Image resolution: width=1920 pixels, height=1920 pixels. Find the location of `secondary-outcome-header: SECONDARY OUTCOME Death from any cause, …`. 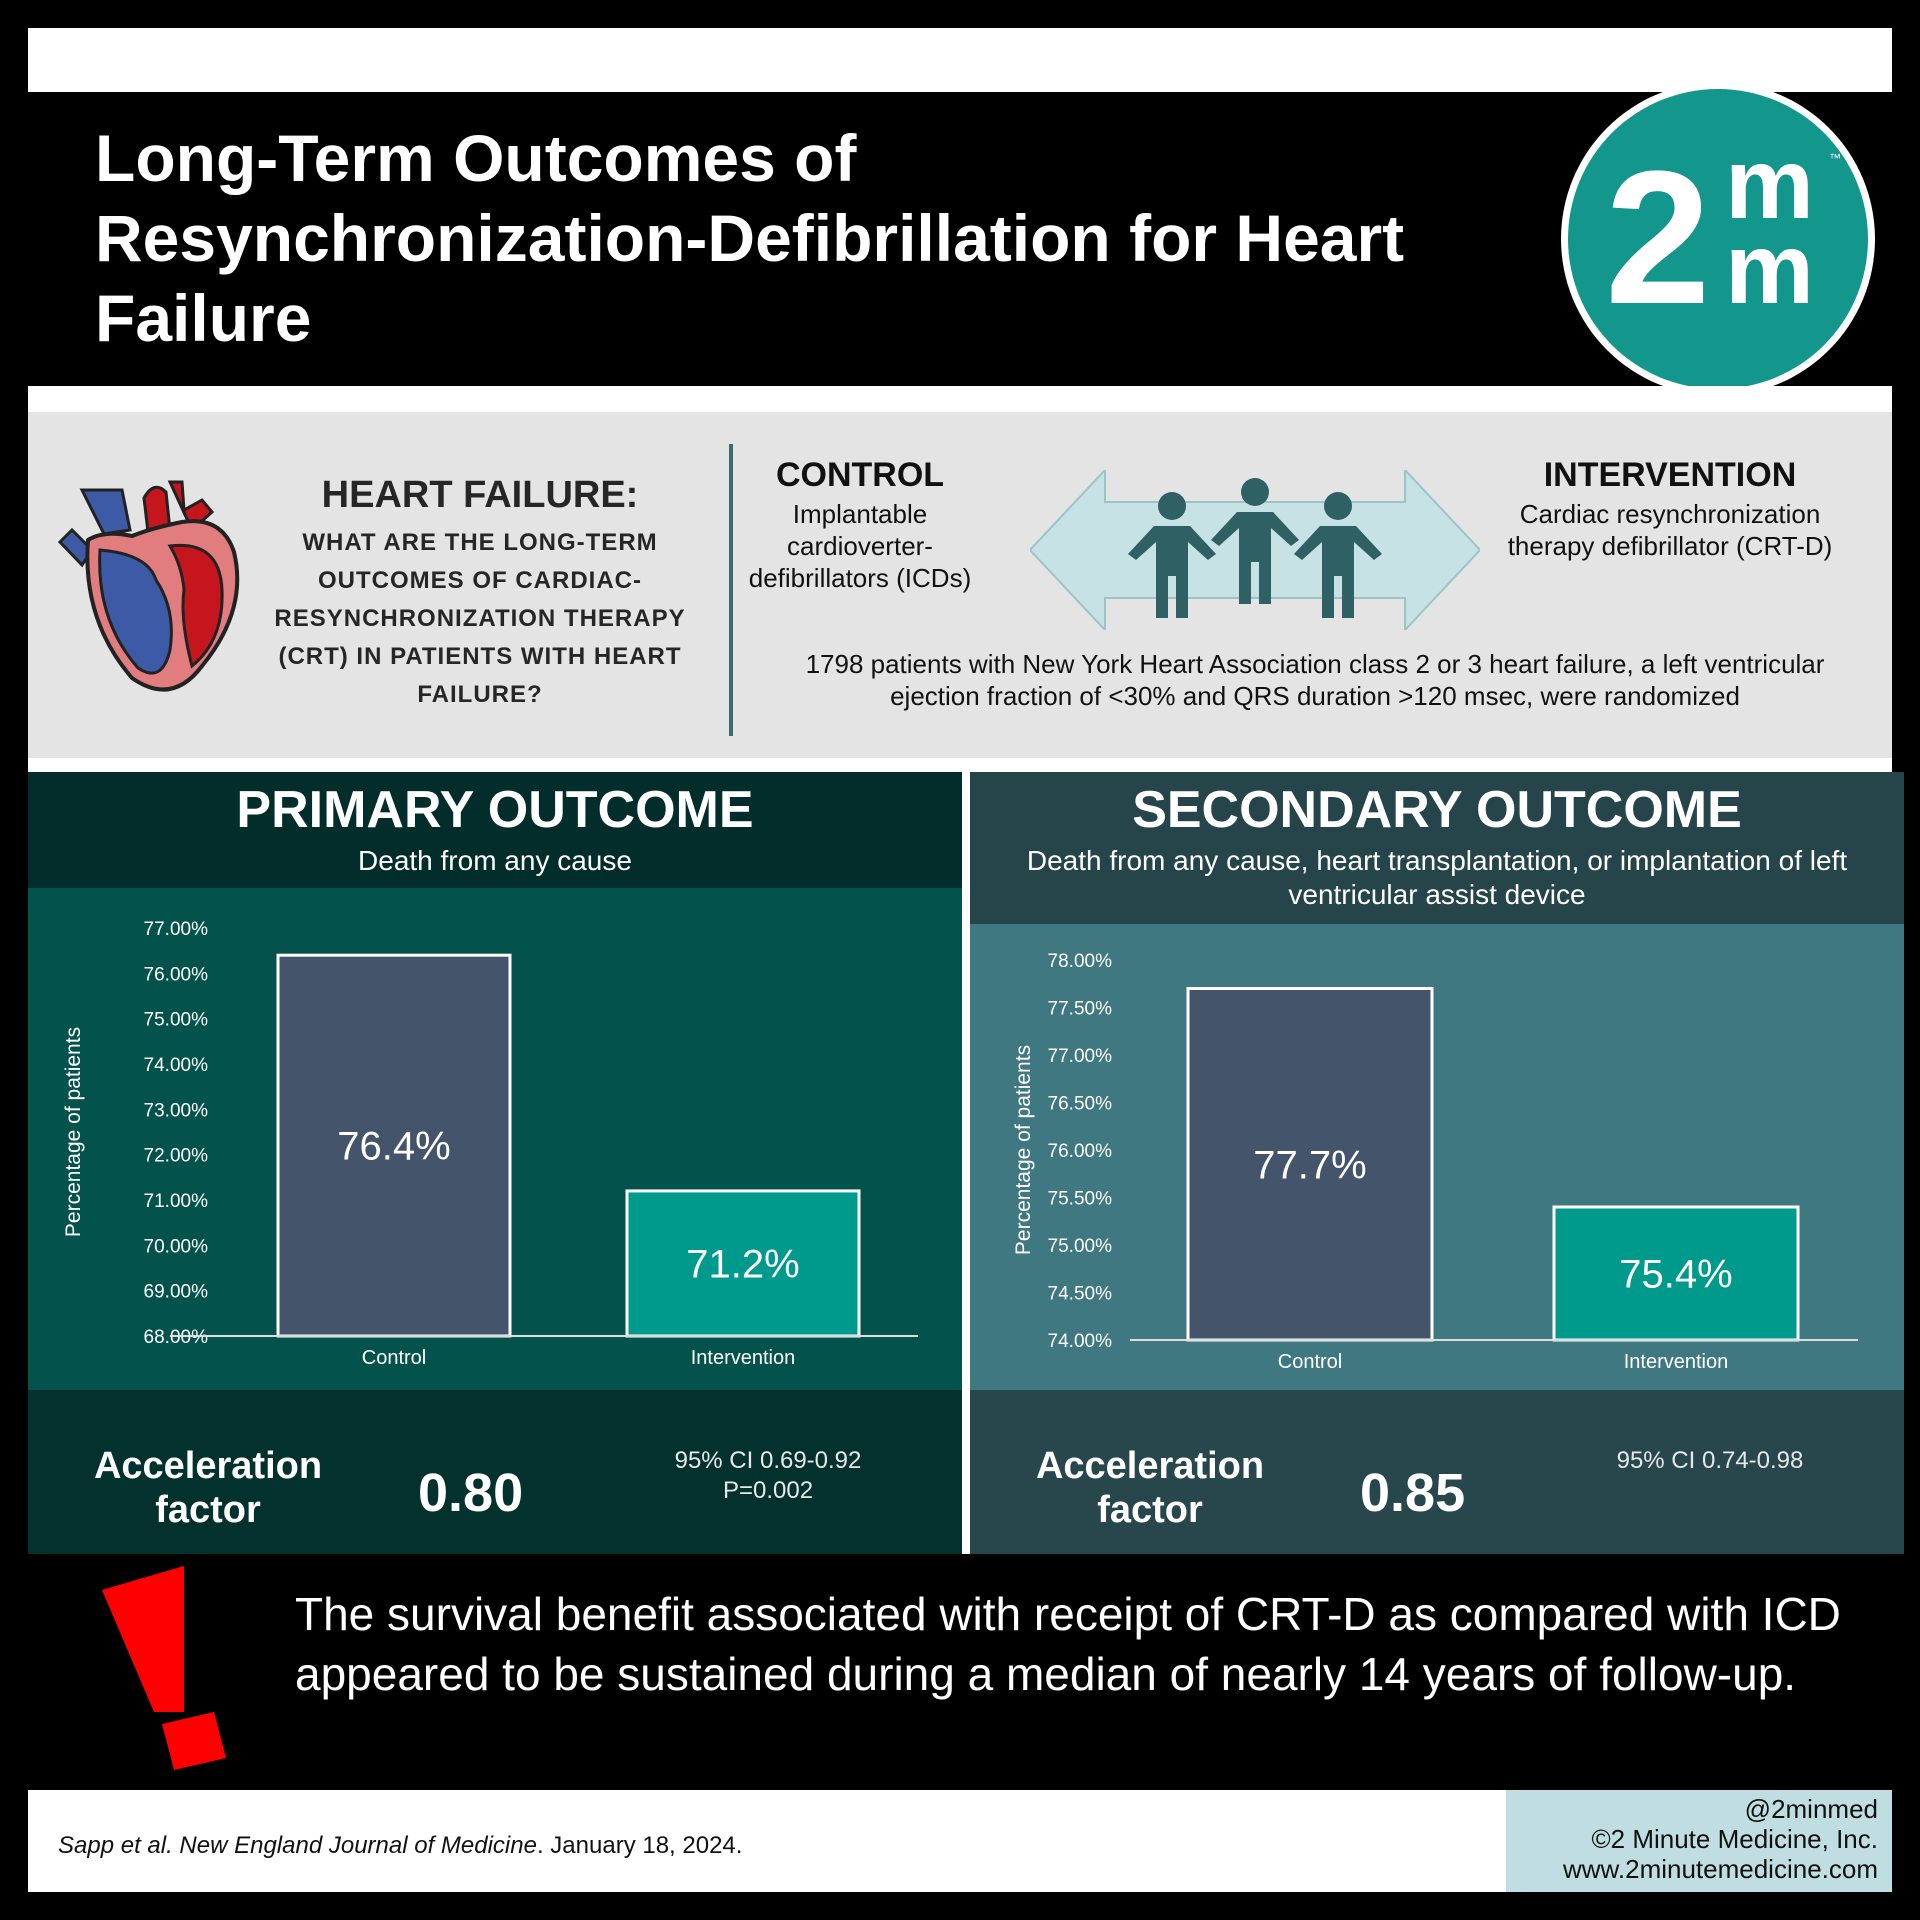

secondary-outcome-header: SECONDARY OUTCOME Death from any cause, … is located at coordinates (1437, 848).